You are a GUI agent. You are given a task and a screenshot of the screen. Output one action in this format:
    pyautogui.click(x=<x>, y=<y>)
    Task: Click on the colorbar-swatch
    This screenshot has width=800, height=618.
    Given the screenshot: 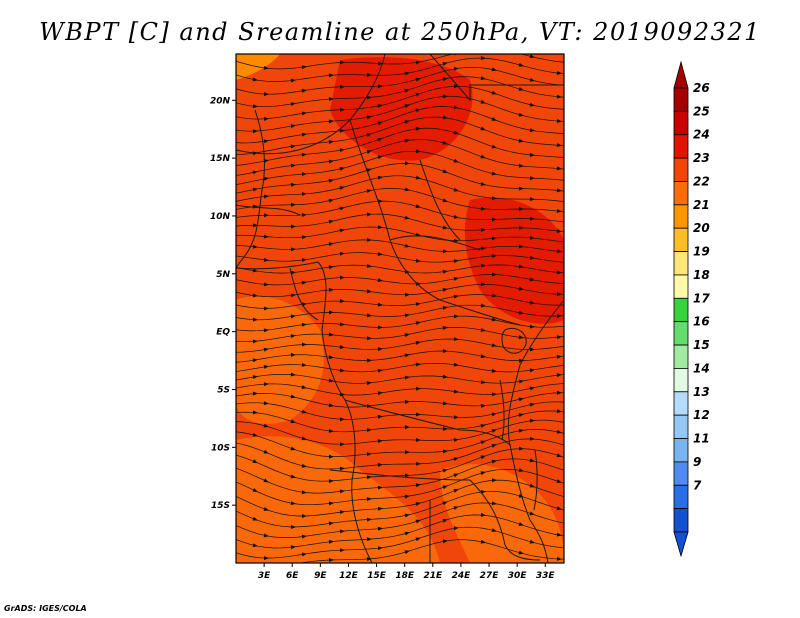 What is the action you would take?
    pyautogui.click(x=681, y=403)
    